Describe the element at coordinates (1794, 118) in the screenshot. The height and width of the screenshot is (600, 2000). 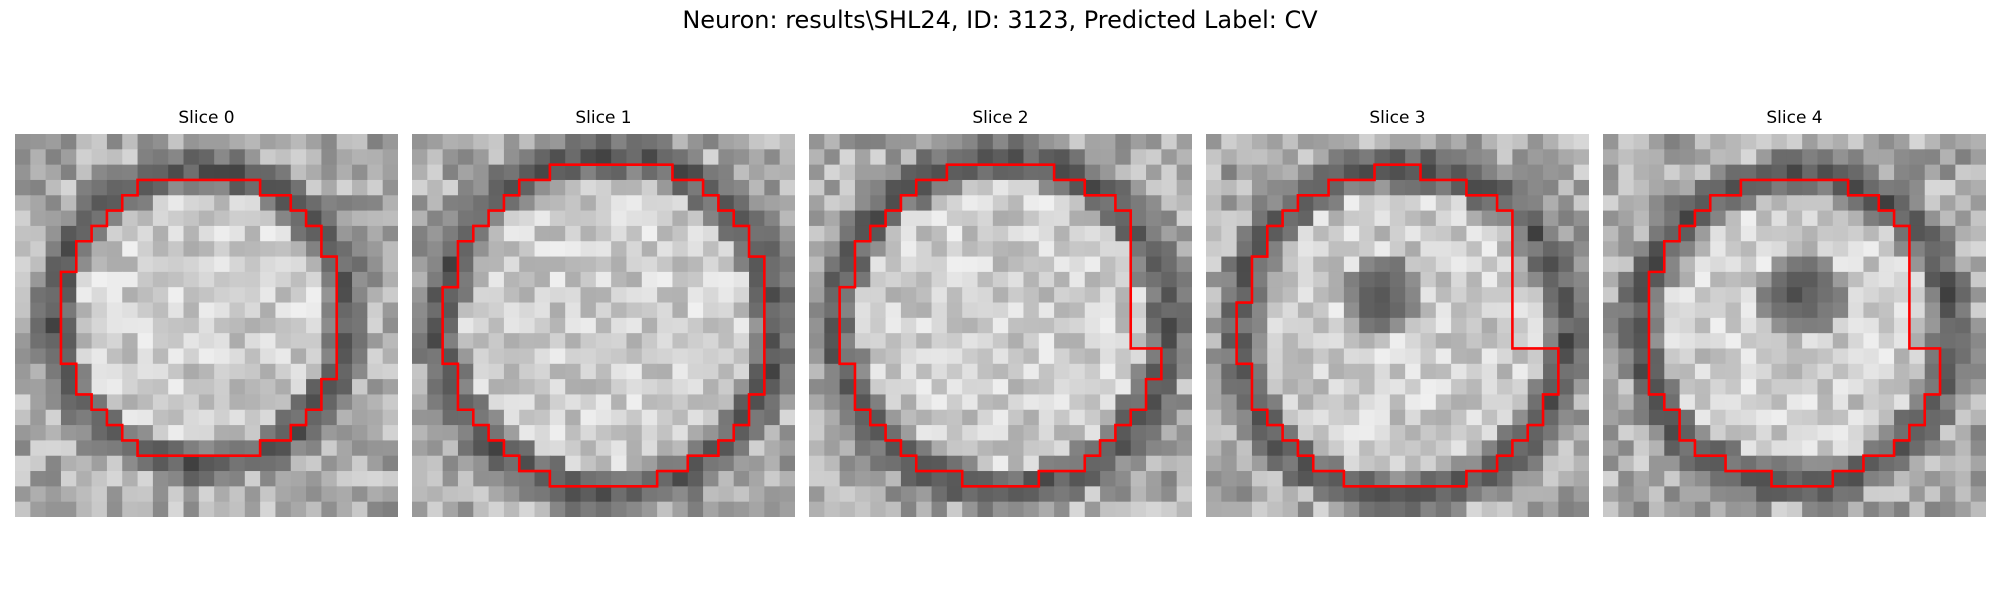
I see `slice-title: Slice 4` at that location.